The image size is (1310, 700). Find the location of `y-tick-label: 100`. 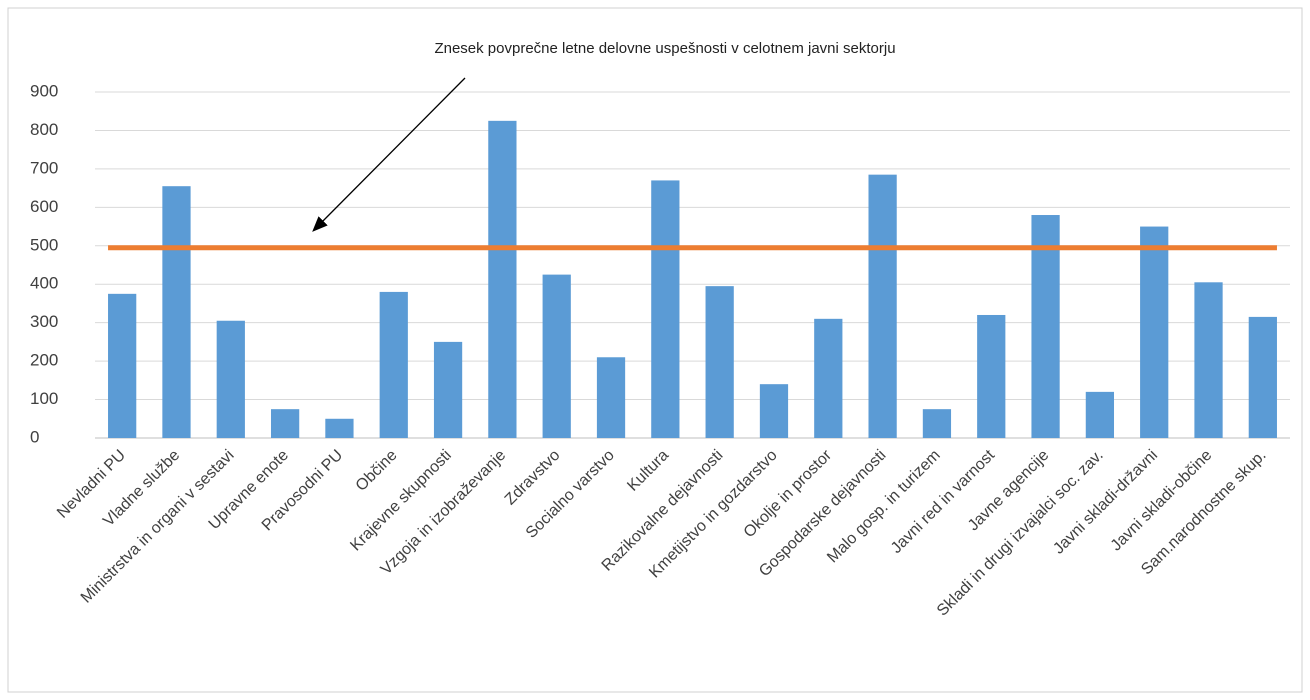

y-tick-label: 100 is located at coordinates (44, 398).